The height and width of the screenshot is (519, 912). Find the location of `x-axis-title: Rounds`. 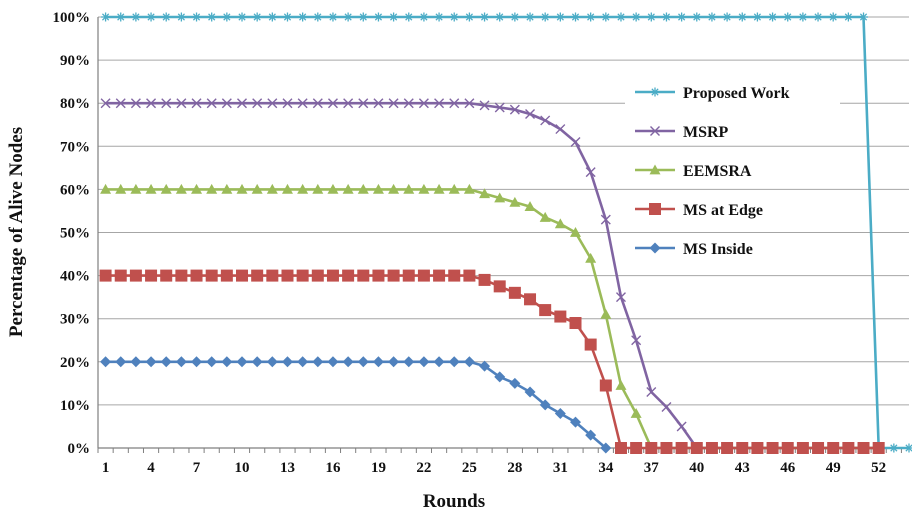

x-axis-title: Rounds is located at coordinates (454, 501).